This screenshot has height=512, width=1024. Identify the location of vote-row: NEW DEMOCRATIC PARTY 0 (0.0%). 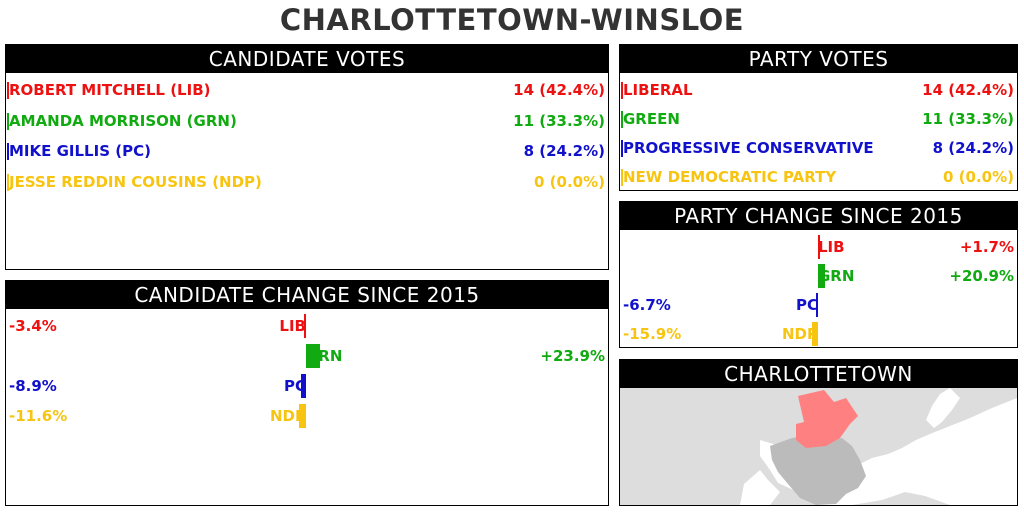
(818, 177).